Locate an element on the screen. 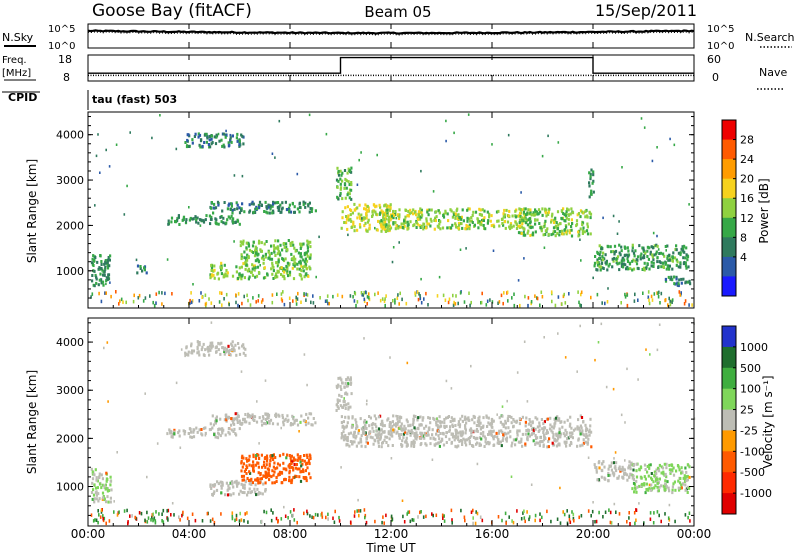 Image resolution: width=800 pixels, height=554 pixels. cpid-label: CPID is located at coordinates (22, 97).